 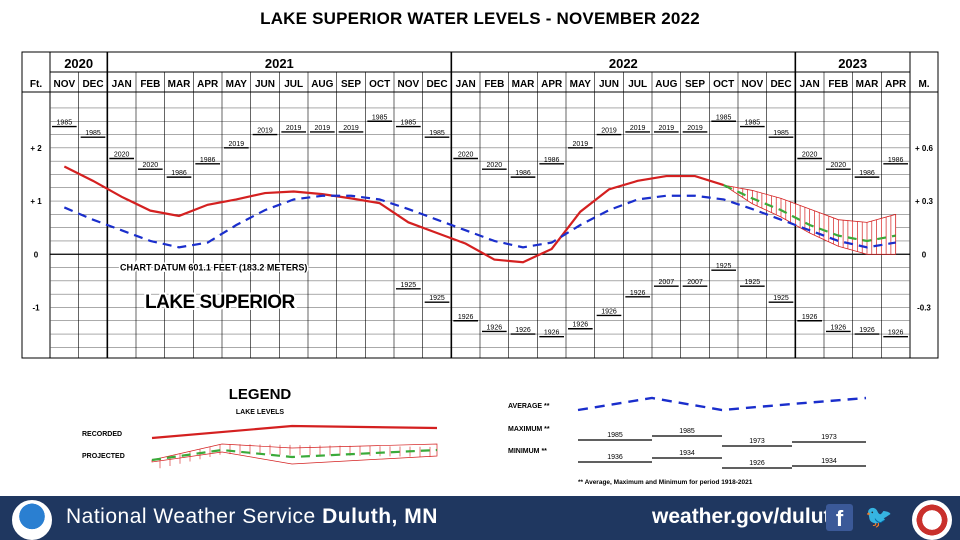 What do you see at coordinates (279, 63) in the screenshot?
I see `year-label: 2021` at bounding box center [279, 63].